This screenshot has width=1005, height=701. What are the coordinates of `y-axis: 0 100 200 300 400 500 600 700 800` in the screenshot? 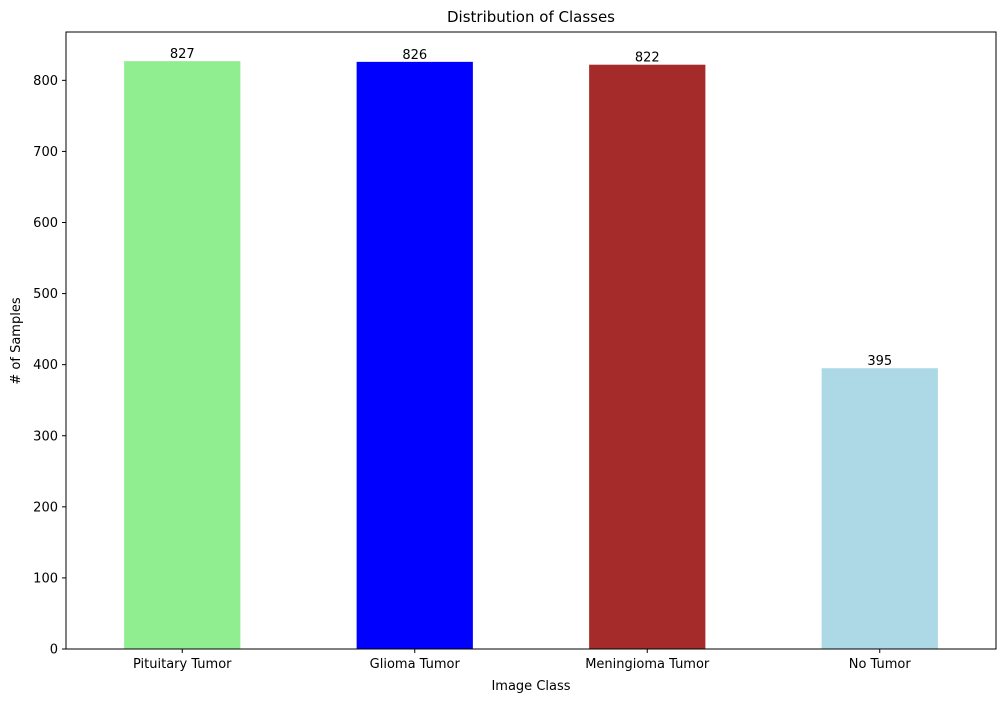 It's located at (49, 366).